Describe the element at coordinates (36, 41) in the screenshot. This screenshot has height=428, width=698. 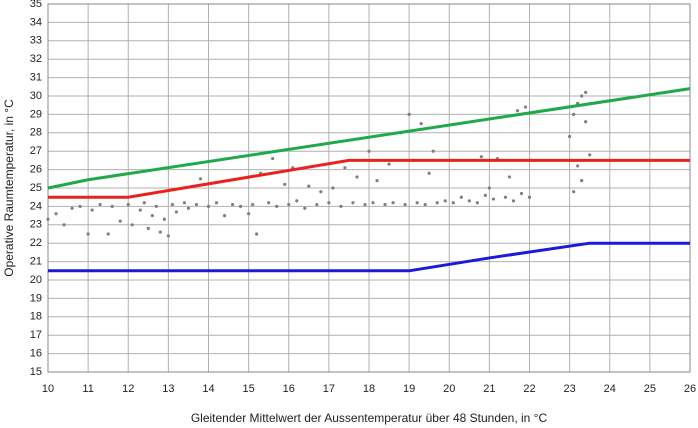
I see `y-tick-label: 33` at that location.